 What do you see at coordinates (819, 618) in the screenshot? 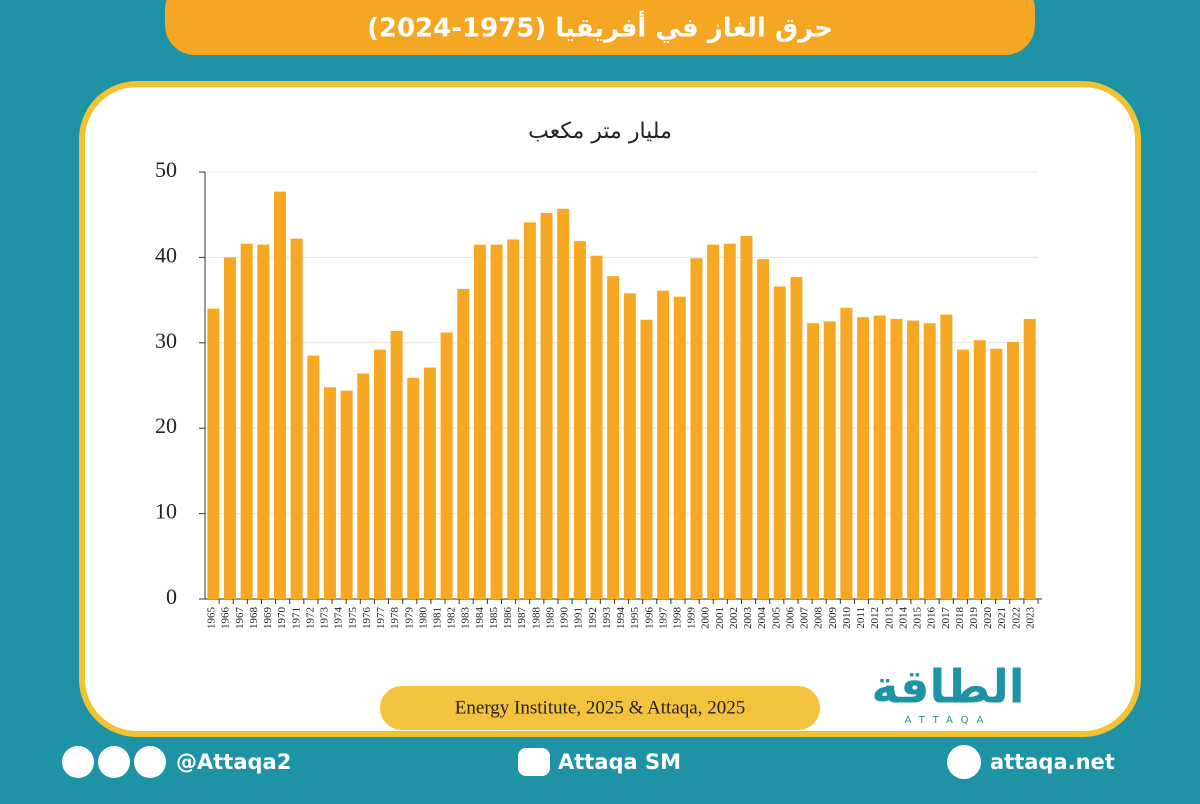
I see `x-tick-label: 2008` at bounding box center [819, 618].